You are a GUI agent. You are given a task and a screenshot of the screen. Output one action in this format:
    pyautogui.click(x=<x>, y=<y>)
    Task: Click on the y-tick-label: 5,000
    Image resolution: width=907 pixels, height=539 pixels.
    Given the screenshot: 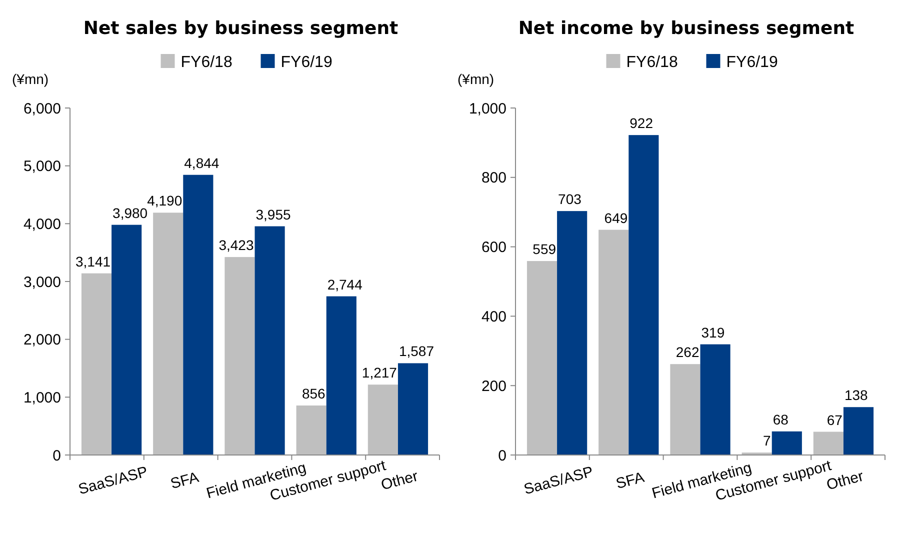 What is the action you would take?
    pyautogui.click(x=42, y=167)
    